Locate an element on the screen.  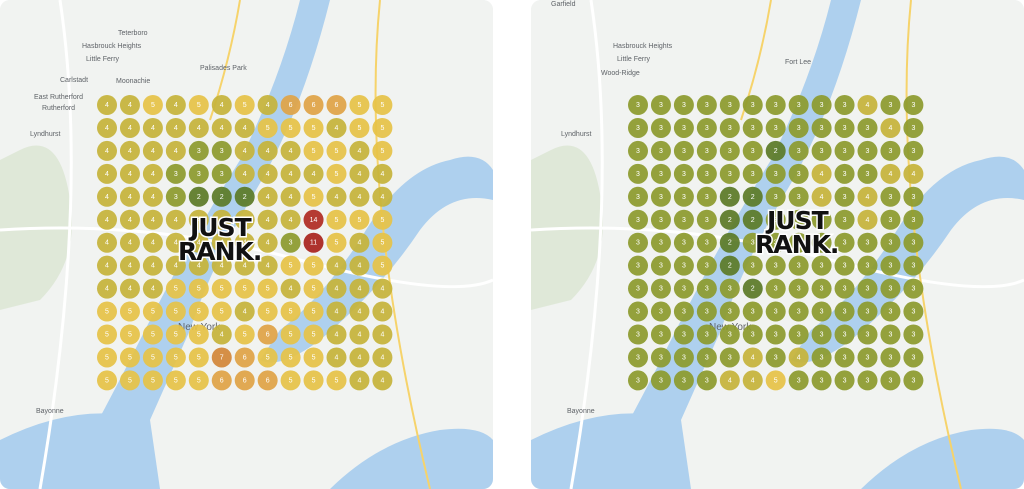
rank-number: 2 is located at coordinates (776, 151).